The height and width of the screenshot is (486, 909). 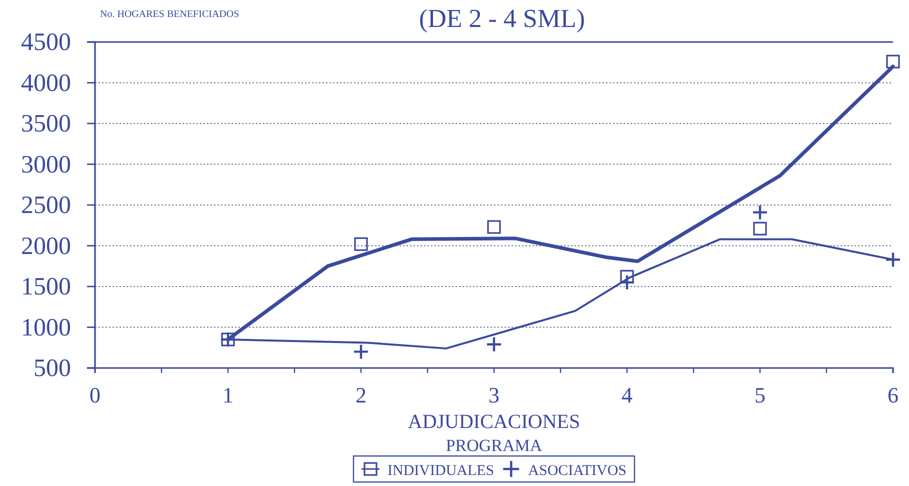 What do you see at coordinates (95, 395) in the screenshot?
I see `x-tick-label: 0` at bounding box center [95, 395].